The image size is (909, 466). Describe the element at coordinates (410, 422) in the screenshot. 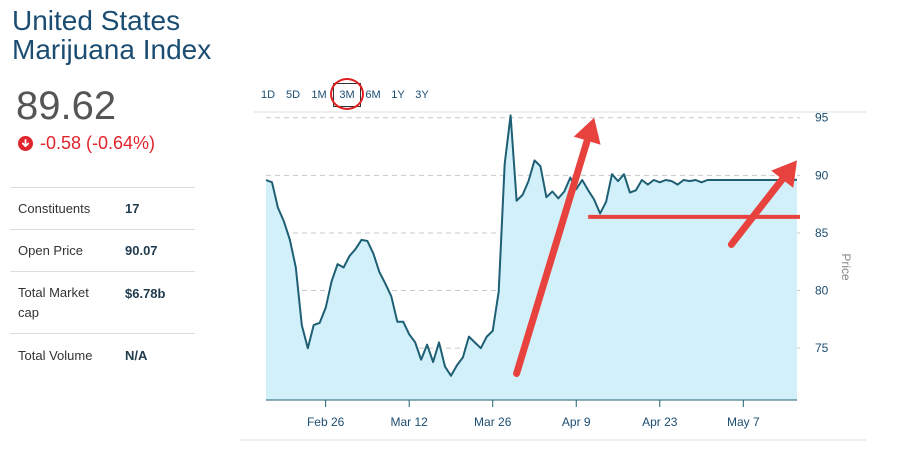

I see `x-tick-label: Mar 12` at that location.